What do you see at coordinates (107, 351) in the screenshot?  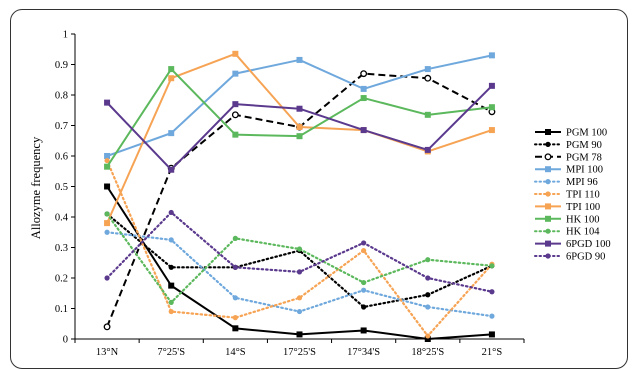 I see `x-tick-label: 13°N` at bounding box center [107, 351].